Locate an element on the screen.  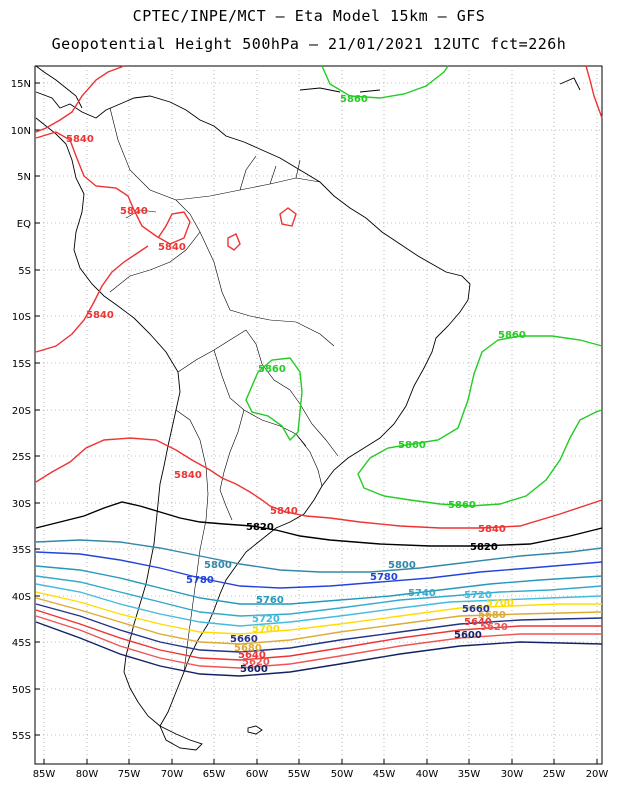
lat-label: 35S is located at coordinates (21, 550).